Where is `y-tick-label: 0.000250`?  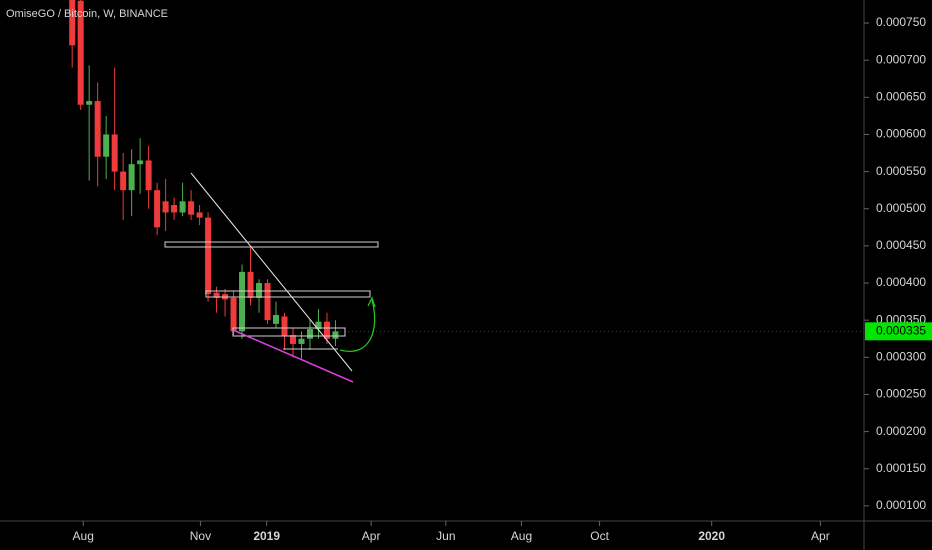 y-tick-label: 0.000250 is located at coordinates (901, 394).